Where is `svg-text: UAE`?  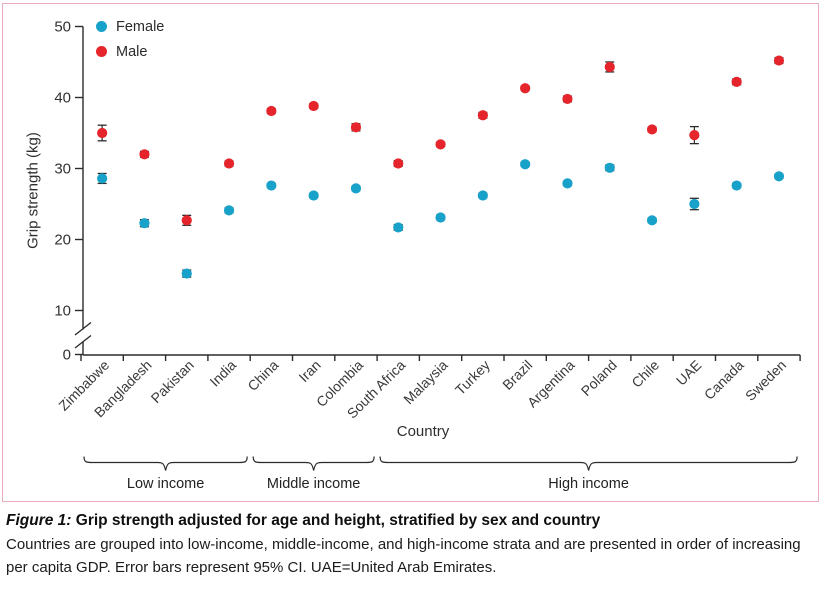 svg-text: UAE is located at coordinates (689, 373).